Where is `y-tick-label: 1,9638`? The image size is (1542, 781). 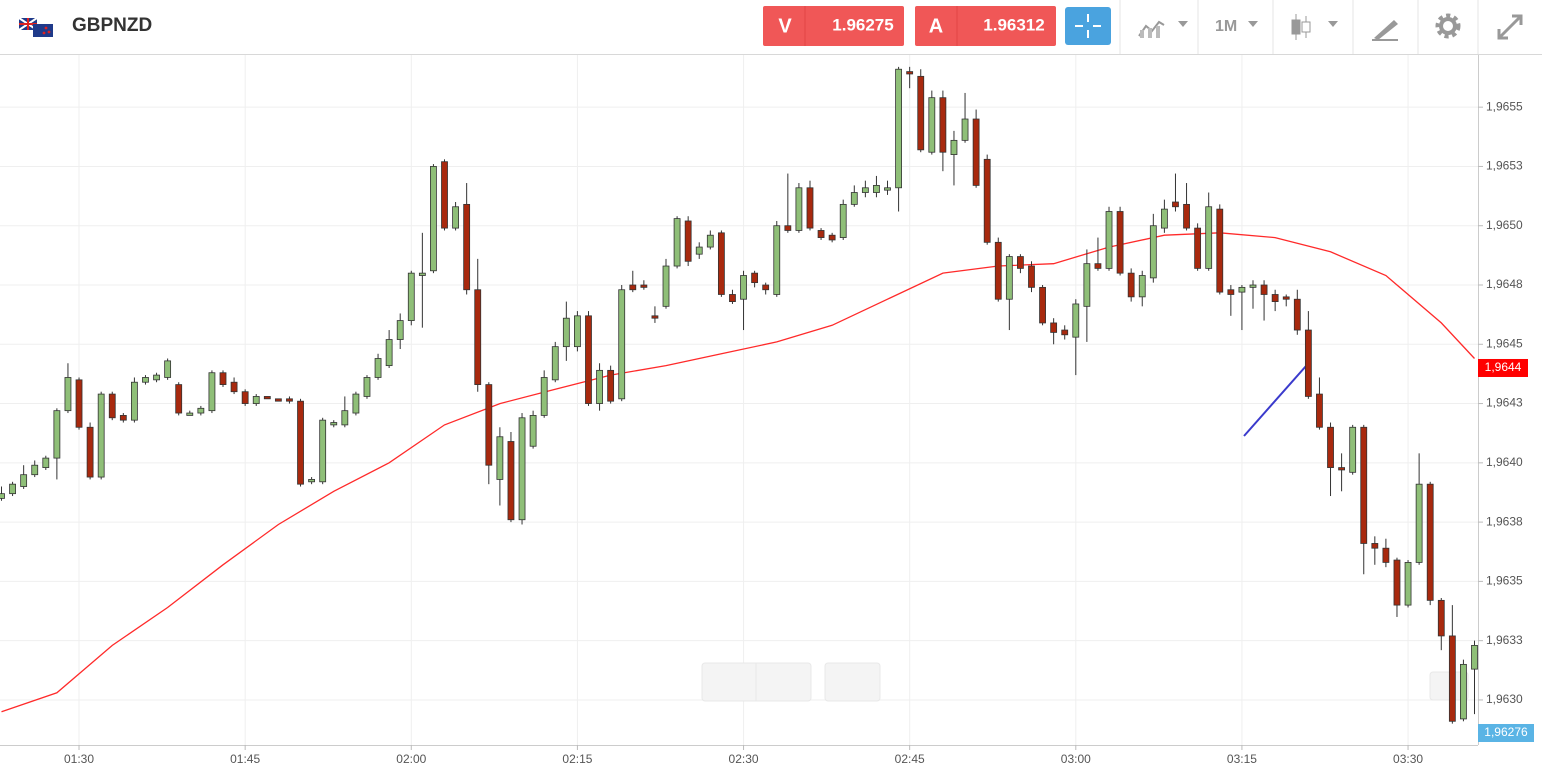
y-tick-label: 1,9638 is located at coordinates (1504, 521).